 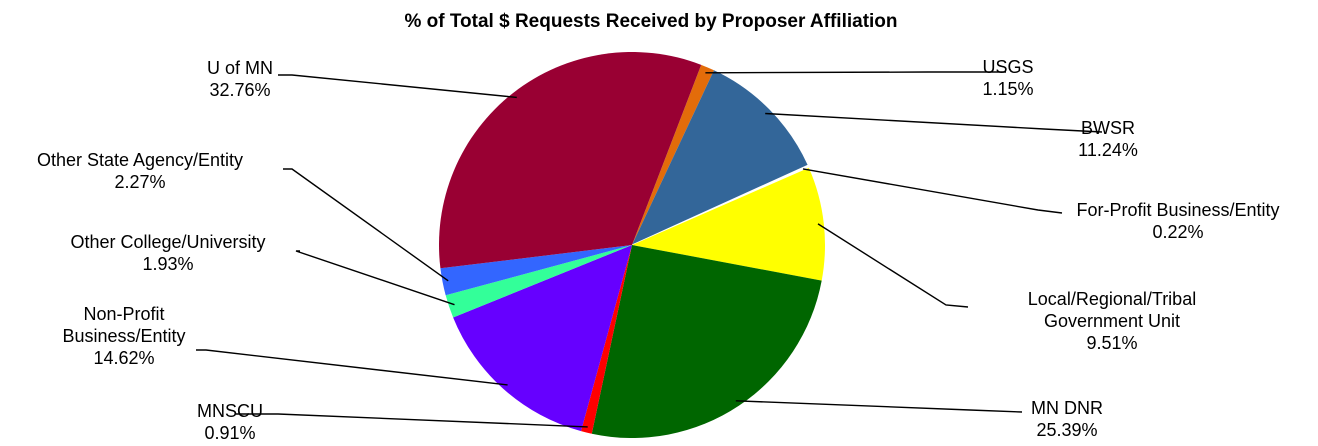 What do you see at coordinates (1007, 67) in the screenshot?
I see `slice-name: USGS` at bounding box center [1007, 67].